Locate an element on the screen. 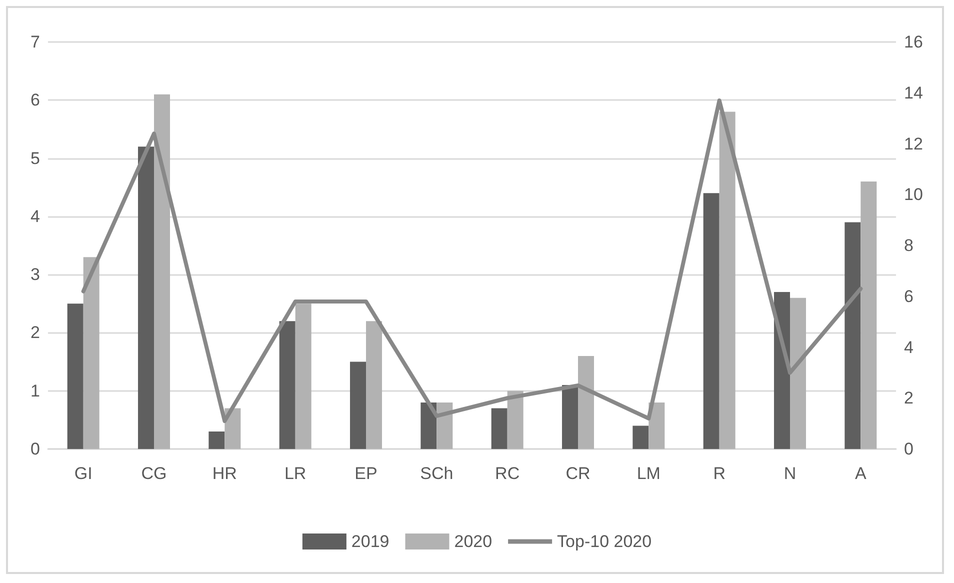 The width and height of the screenshot is (954, 583). y-tick-label: 0 is located at coordinates (35, 449).